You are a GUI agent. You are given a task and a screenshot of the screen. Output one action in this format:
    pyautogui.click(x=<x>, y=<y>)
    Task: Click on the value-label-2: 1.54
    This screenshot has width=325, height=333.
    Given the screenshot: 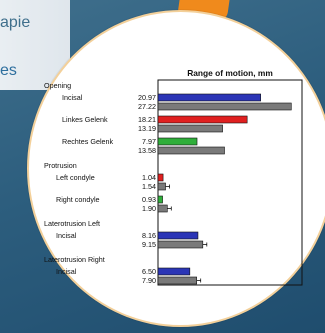 What is the action you would take?
    pyautogui.click(x=149, y=186)
    